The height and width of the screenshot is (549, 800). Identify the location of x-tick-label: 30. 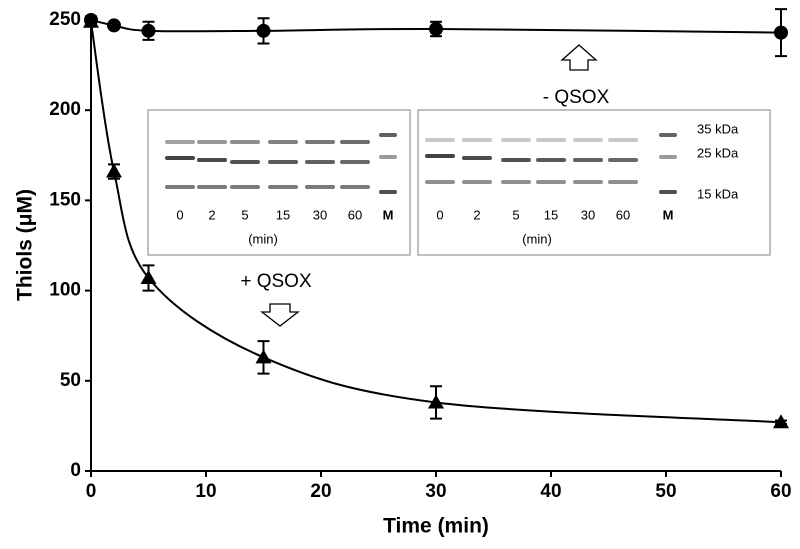
(435, 491).